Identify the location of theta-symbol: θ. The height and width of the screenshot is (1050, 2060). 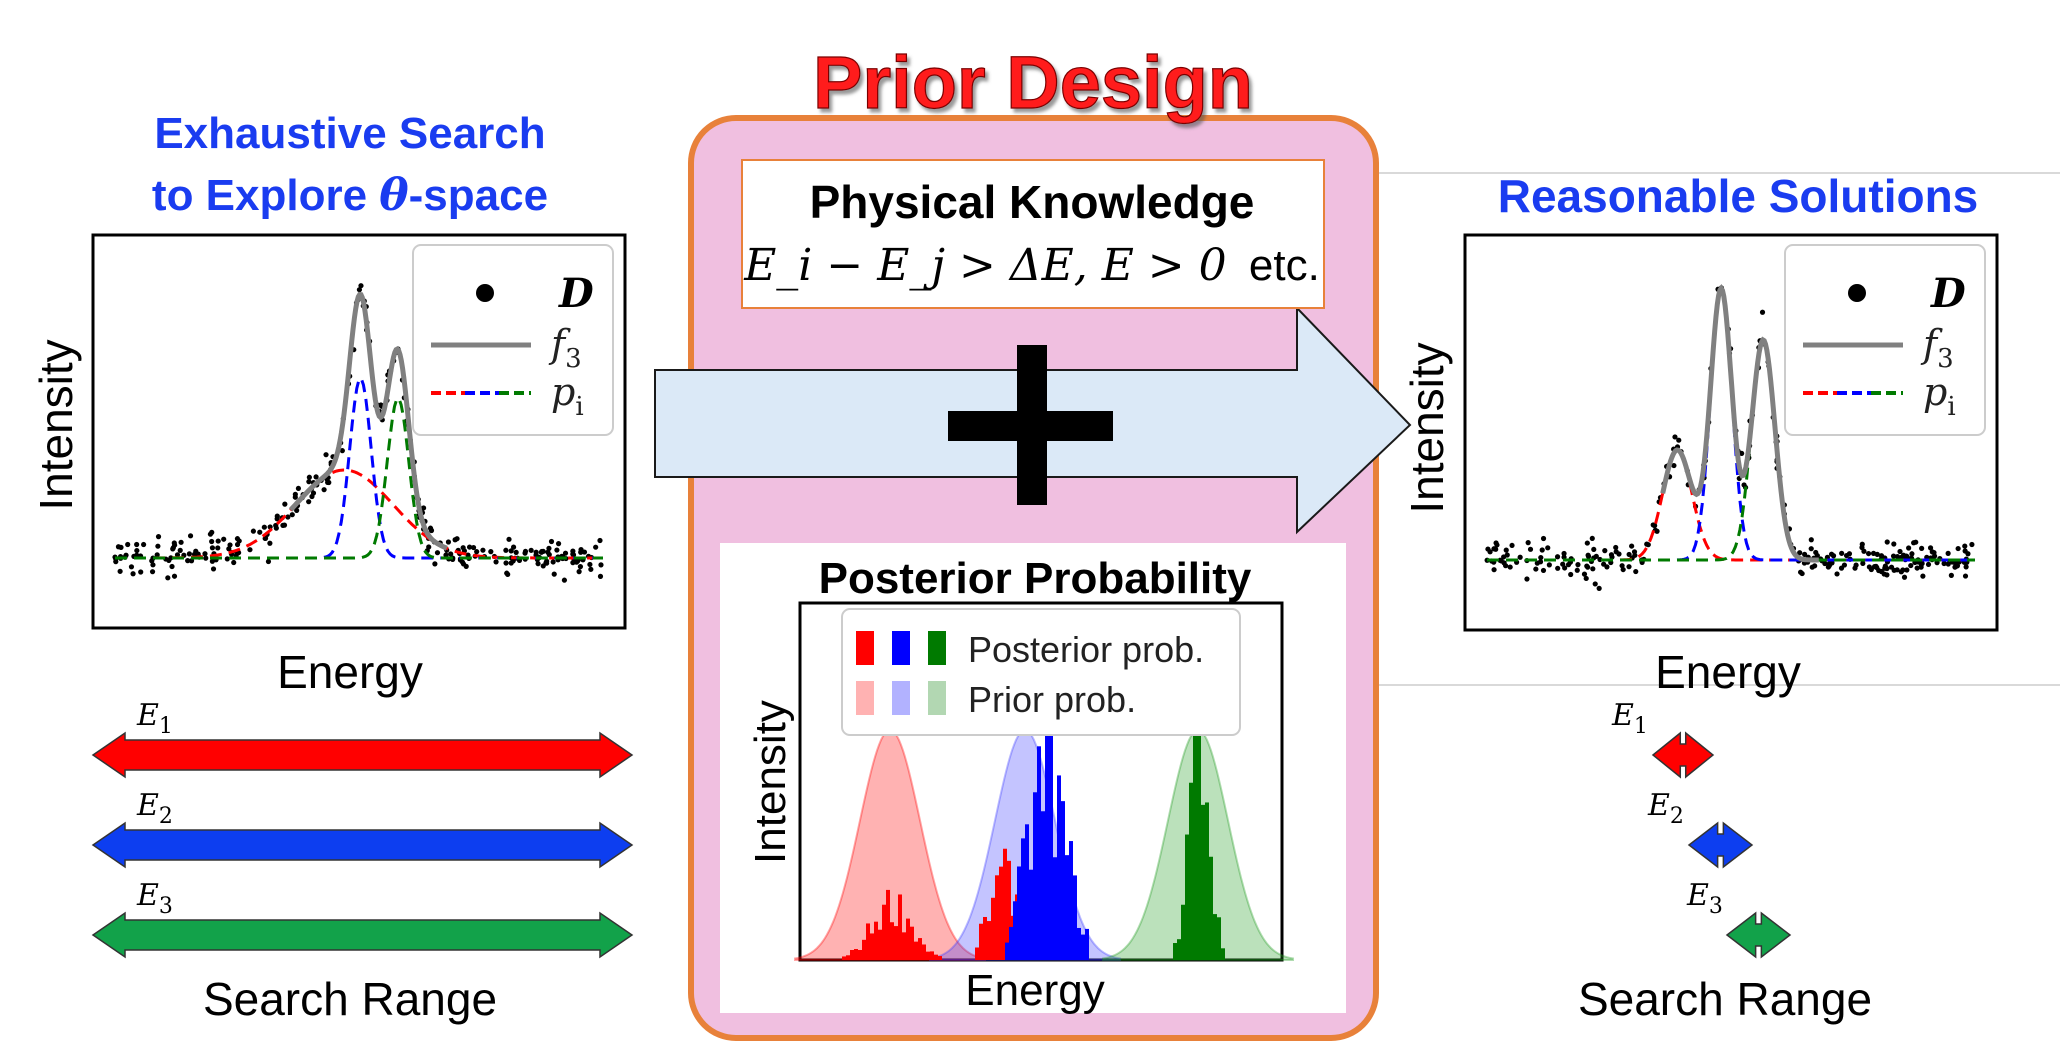
(394, 195).